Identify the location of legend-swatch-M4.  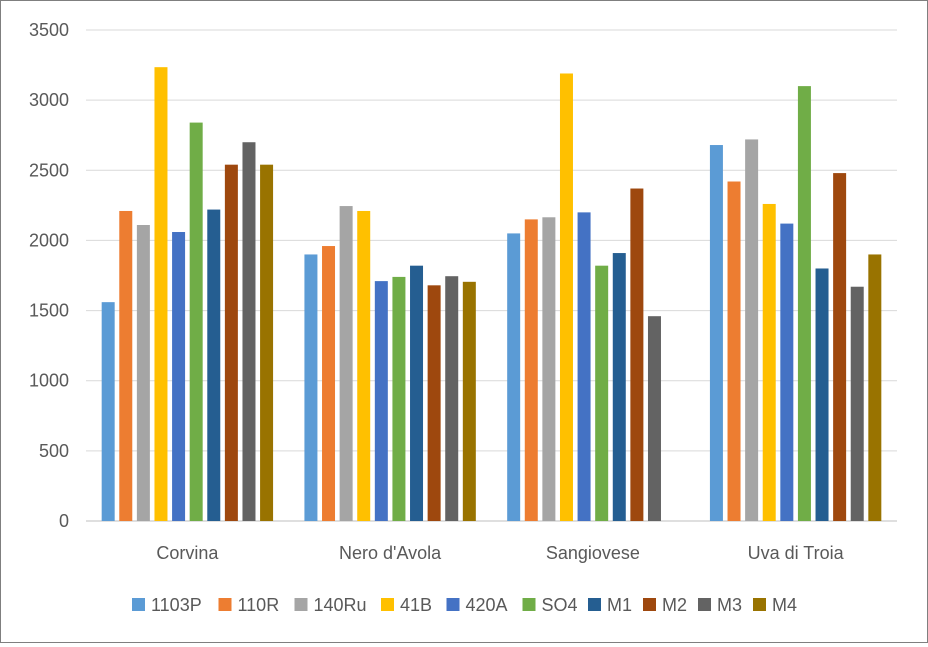
(759, 604).